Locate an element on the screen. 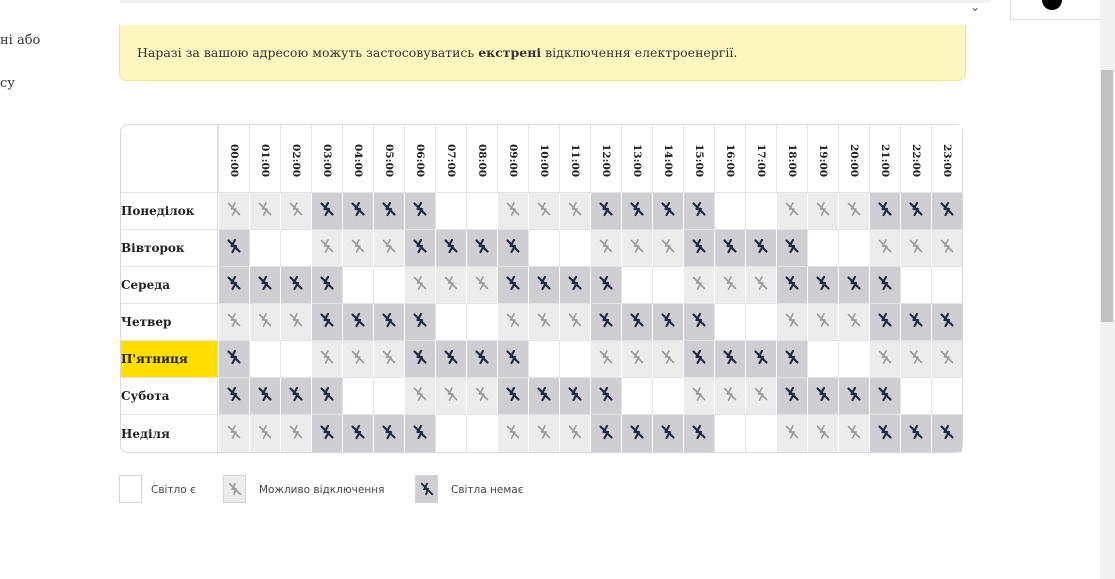 The width and height of the screenshot is (1115, 579). header-account-box is located at coordinates (1055, 10).